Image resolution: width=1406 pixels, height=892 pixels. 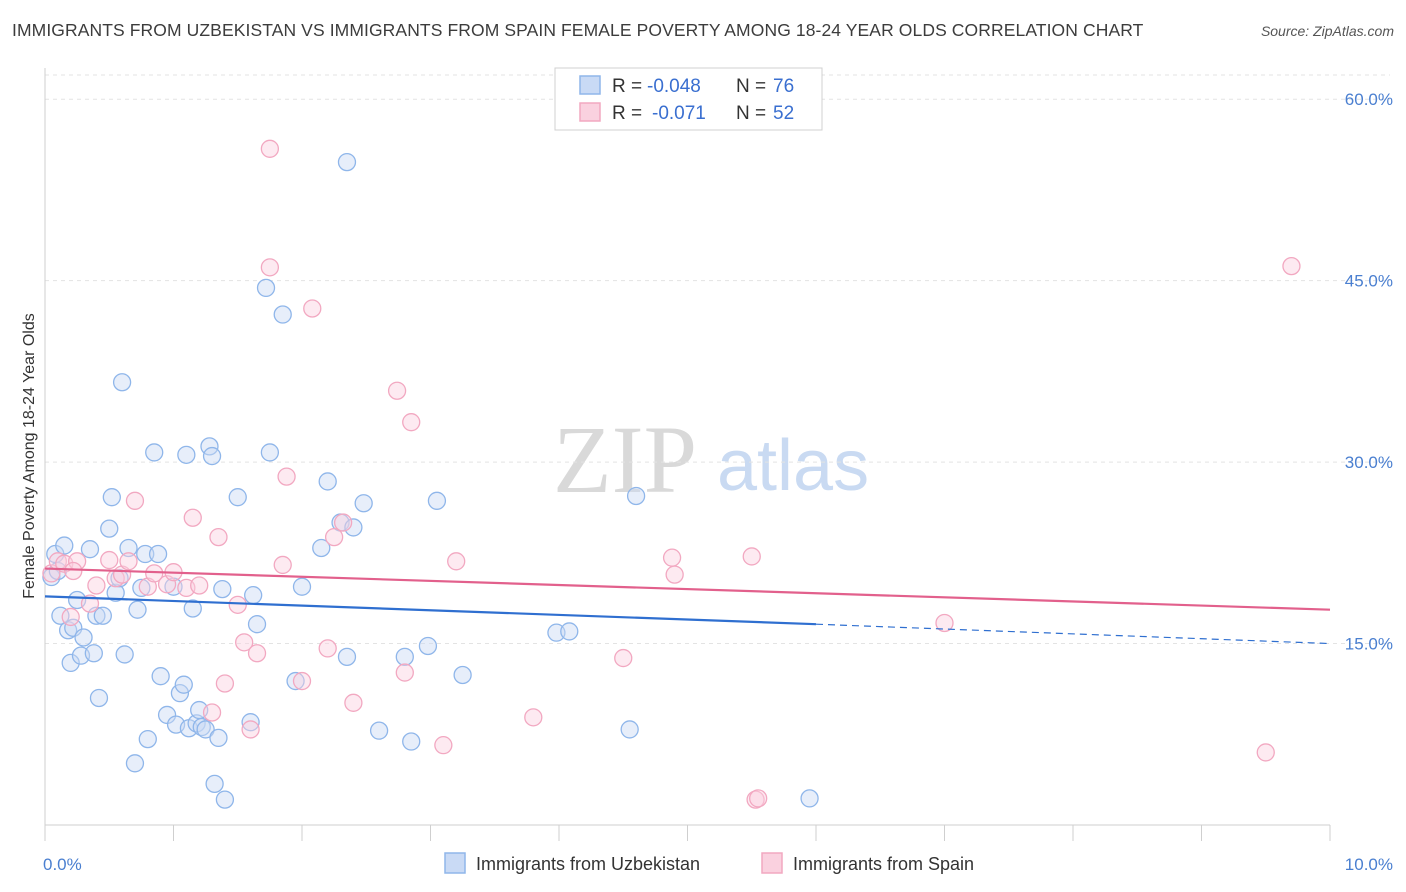 I want to click on legend-r-spain: -0.071, so click(x=679, y=113).